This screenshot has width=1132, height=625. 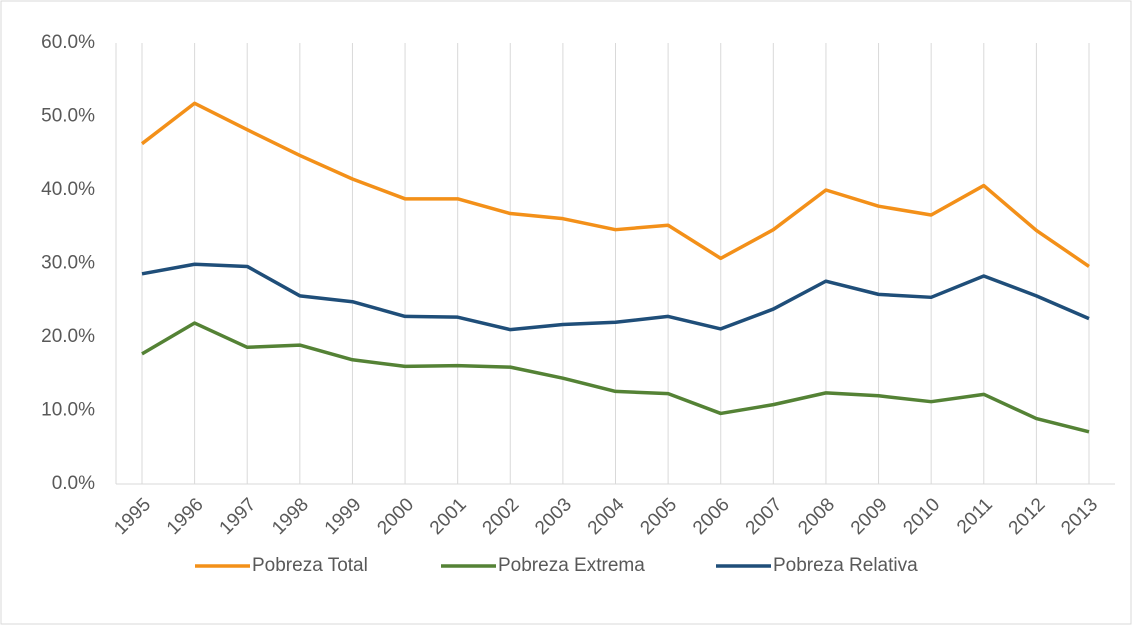 What do you see at coordinates (571, 565) in the screenshot?
I see `legend-label: Pobreza Extrema` at bounding box center [571, 565].